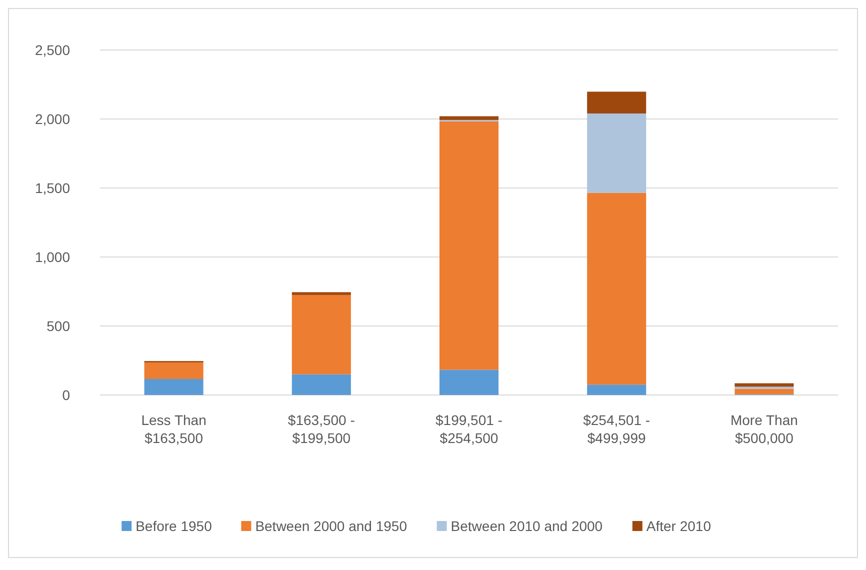 The image size is (866, 570). I want to click on x-tick-label: $254,501 - $499,999, so click(616, 429).